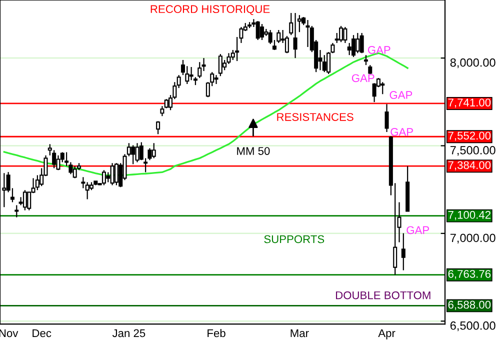 The height and width of the screenshot is (350, 500). I want to click on annotation: RESISTANCES, so click(315, 117).